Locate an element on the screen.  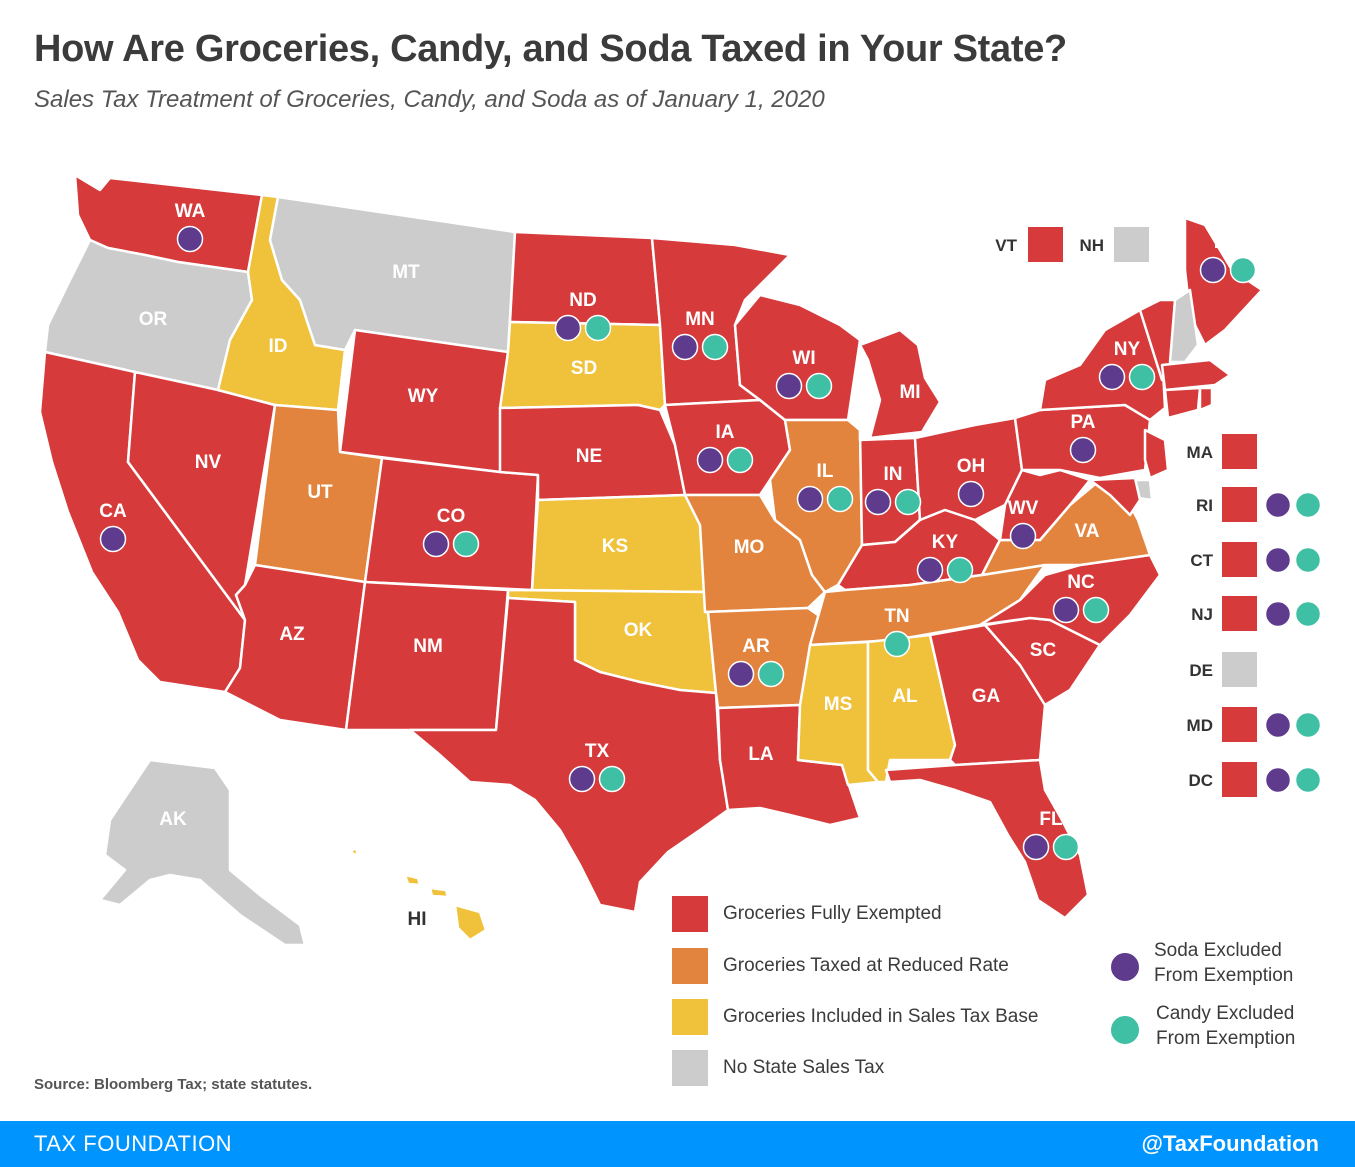
candy-dot-nj is located at coordinates (1308, 614).